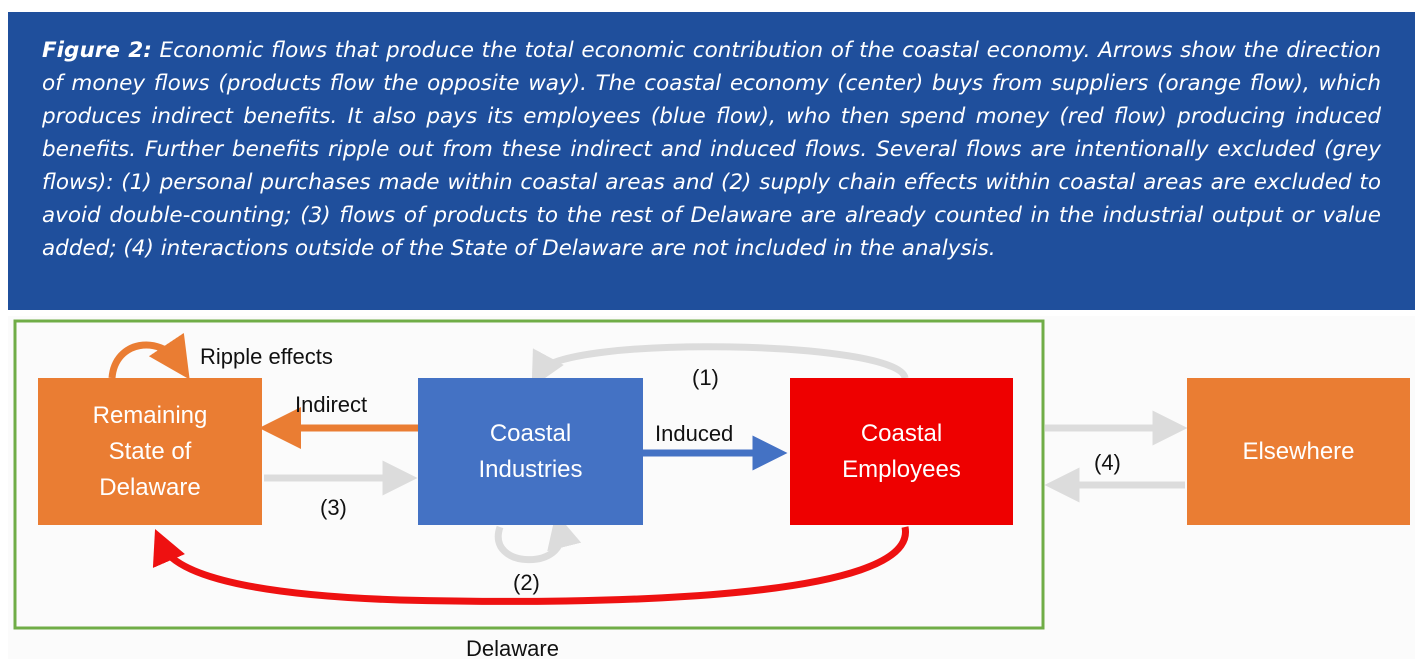 The width and height of the screenshot is (1425, 659). What do you see at coordinates (526, 582) in the screenshot?
I see `flow-2-label: (2)` at bounding box center [526, 582].